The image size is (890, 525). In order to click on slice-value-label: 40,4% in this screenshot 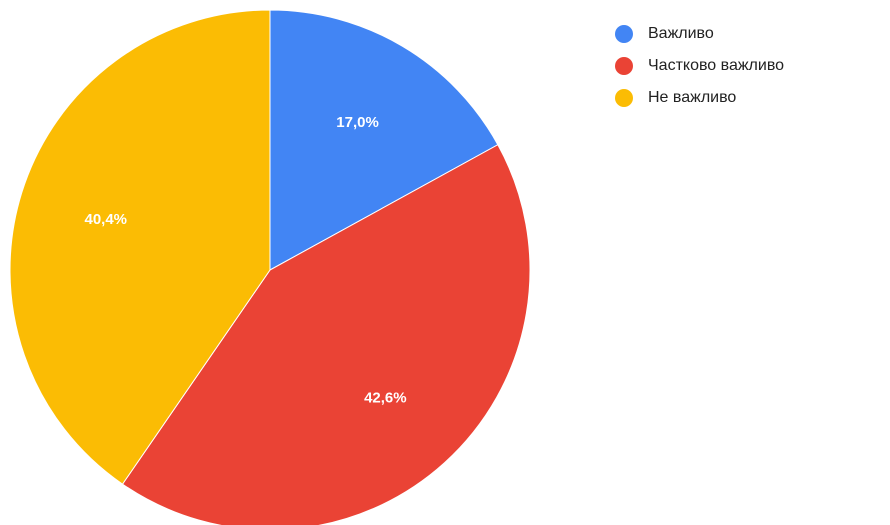, I will do `click(105, 219)`.